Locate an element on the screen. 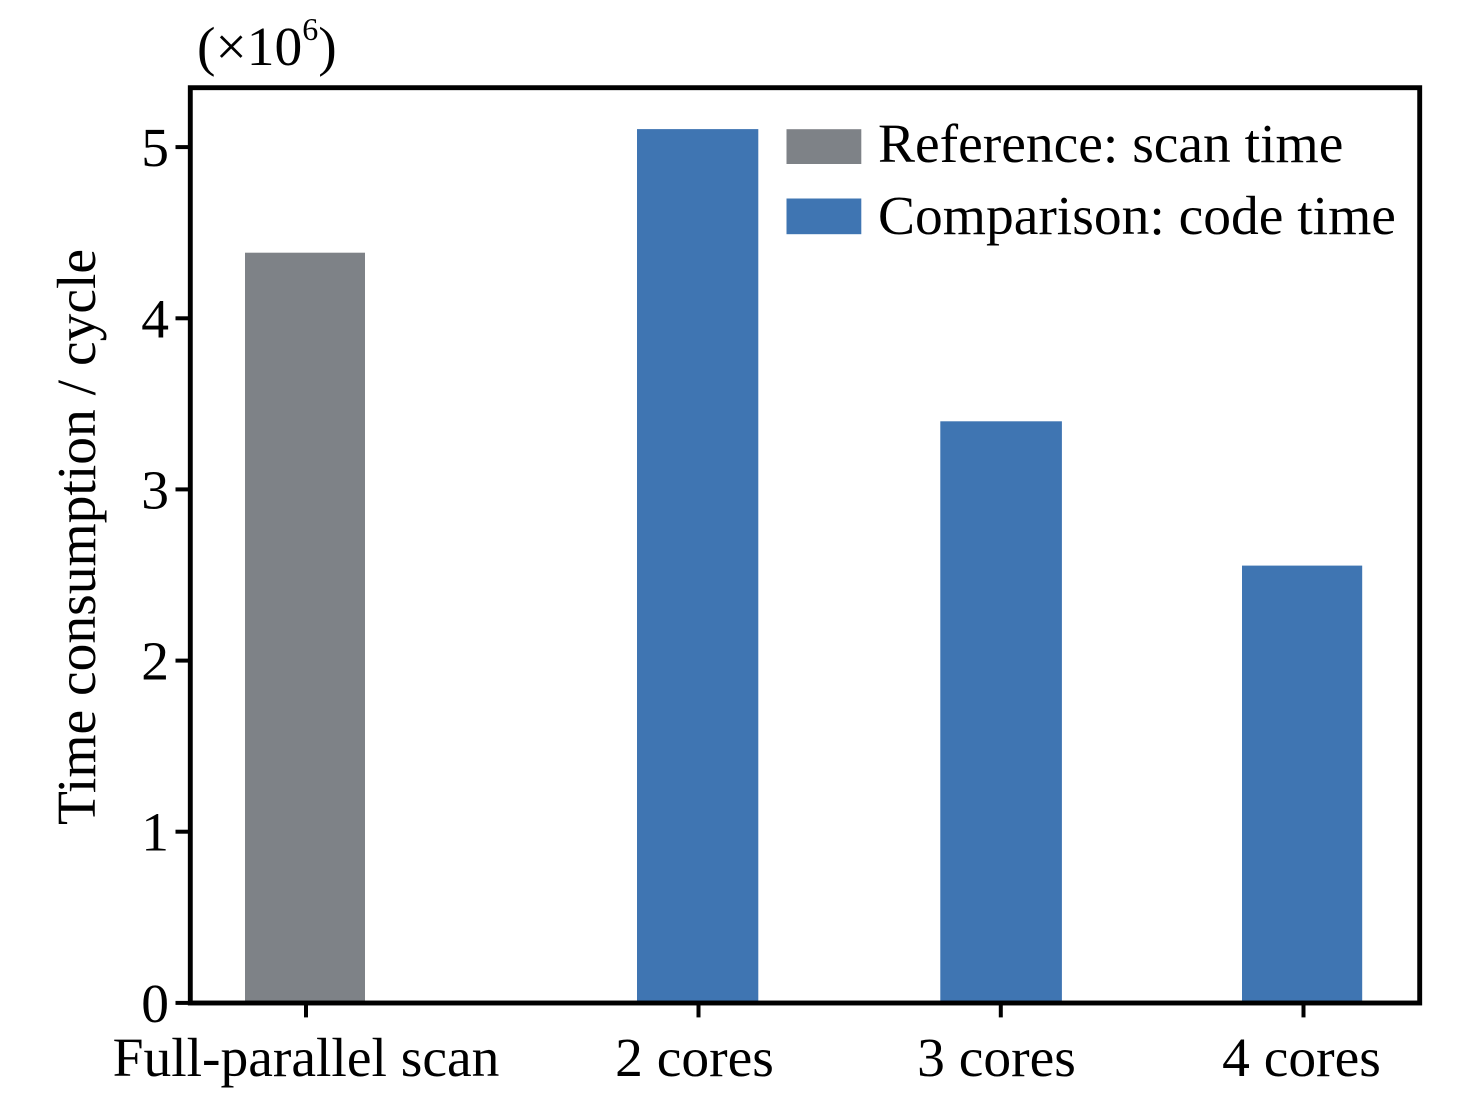  svg-text: 4 cores is located at coordinates (1301, 1058).